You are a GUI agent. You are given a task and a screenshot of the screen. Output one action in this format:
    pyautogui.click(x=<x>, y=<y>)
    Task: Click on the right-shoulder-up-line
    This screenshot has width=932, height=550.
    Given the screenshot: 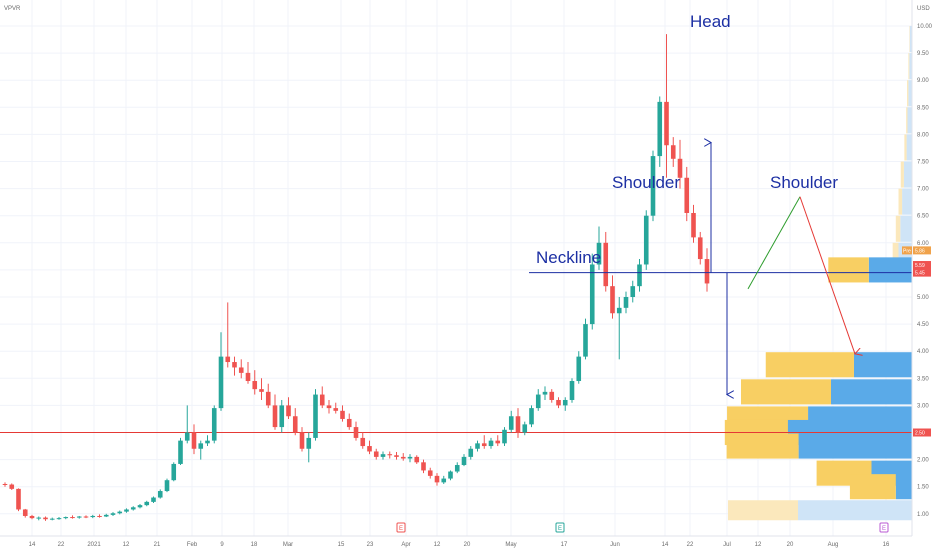 What is the action you would take?
    pyautogui.click(x=774, y=243)
    